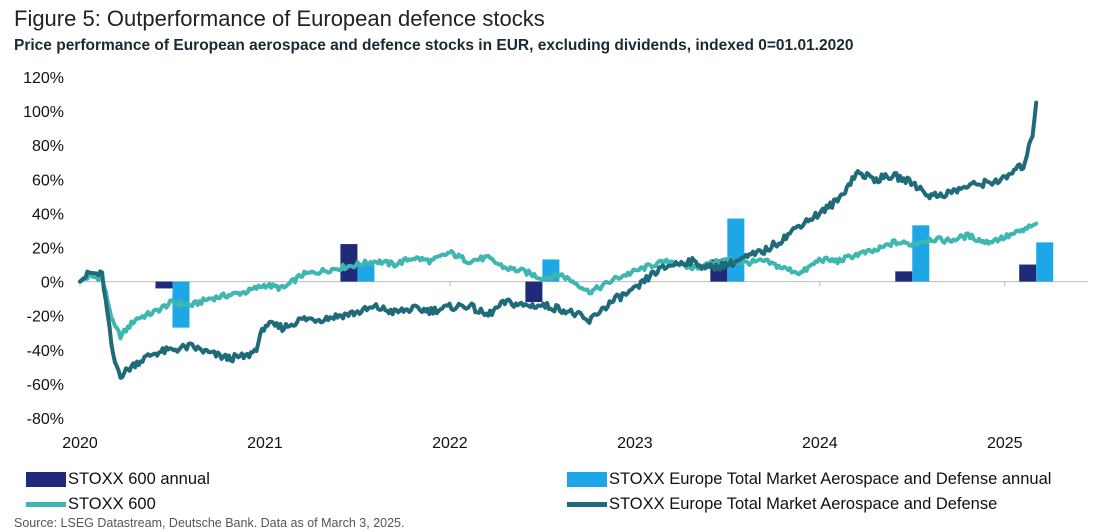 This screenshot has width=1101, height=532. Describe the element at coordinates (46, 504) in the screenshot. I see `legend-swatch-stoxx600-line` at that location.